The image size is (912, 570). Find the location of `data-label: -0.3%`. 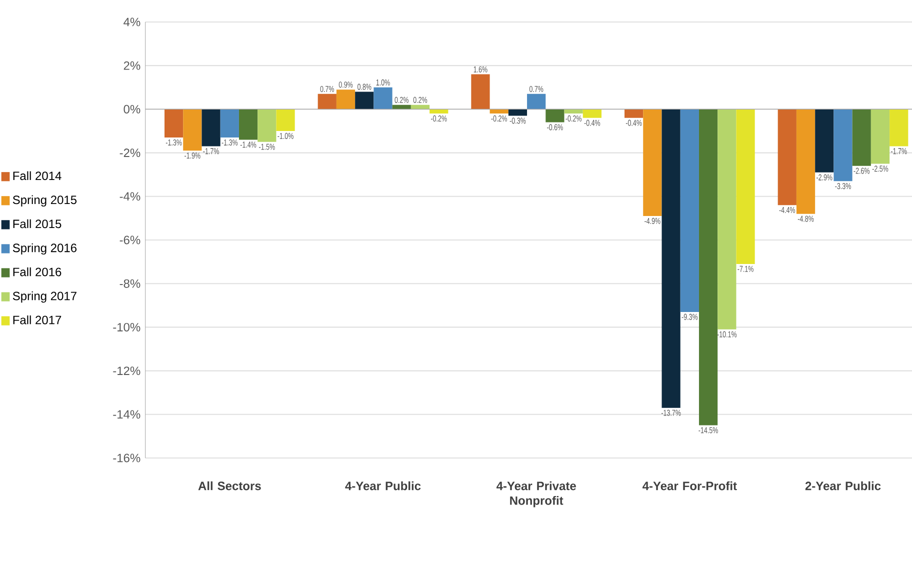

data-label: -0.3% is located at coordinates (518, 121).